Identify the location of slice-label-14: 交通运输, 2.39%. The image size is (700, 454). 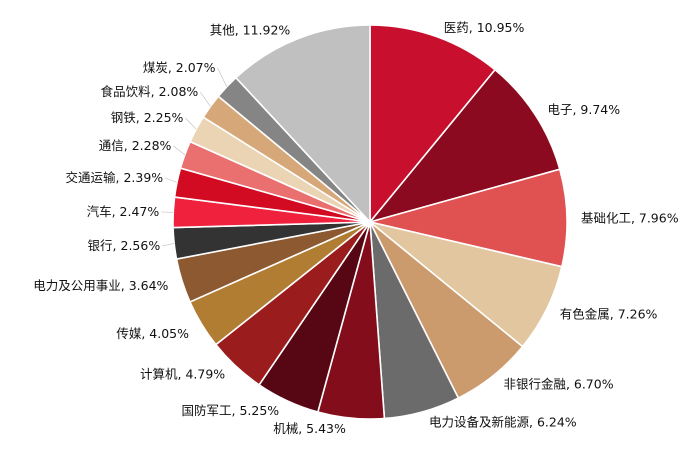
(115, 177).